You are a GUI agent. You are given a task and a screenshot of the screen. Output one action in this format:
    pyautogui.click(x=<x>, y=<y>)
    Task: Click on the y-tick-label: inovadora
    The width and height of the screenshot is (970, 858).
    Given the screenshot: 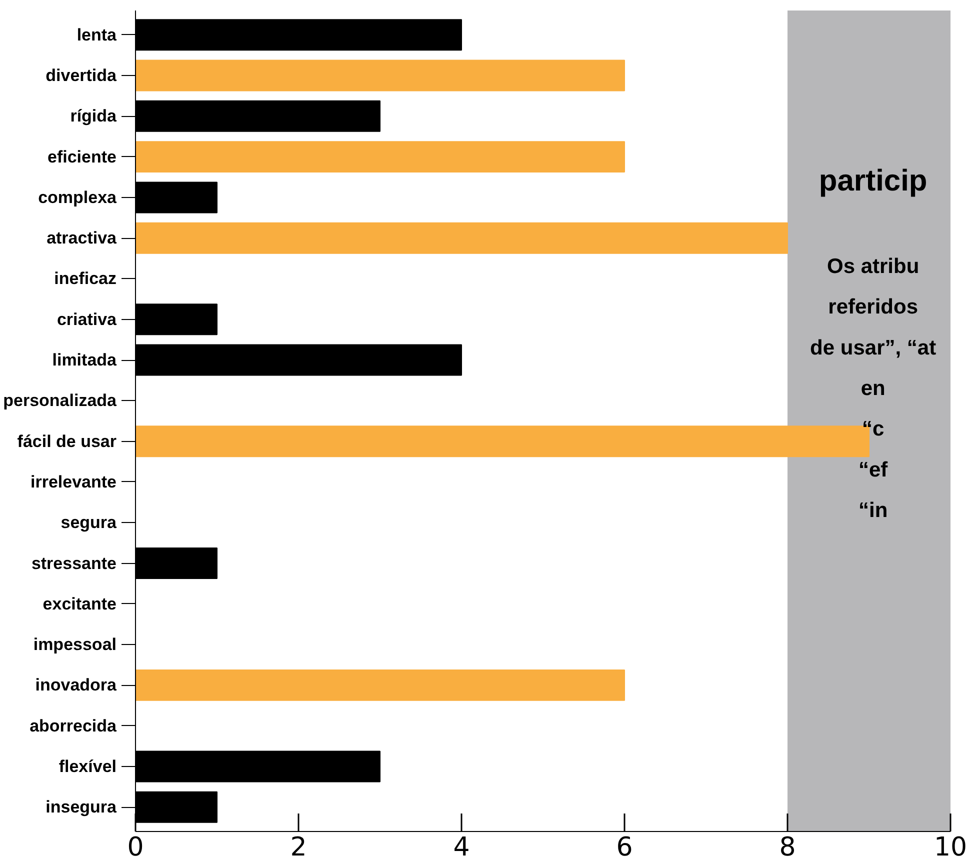 What is the action you would take?
    pyautogui.click(x=76, y=685)
    